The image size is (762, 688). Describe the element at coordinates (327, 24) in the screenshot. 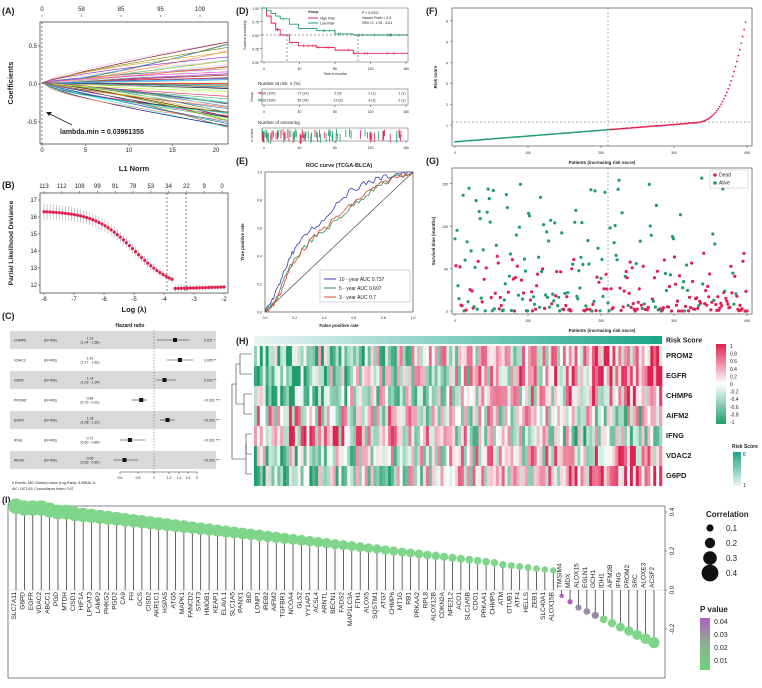

I see `panel-d-legend-low: Low Risk` at that location.